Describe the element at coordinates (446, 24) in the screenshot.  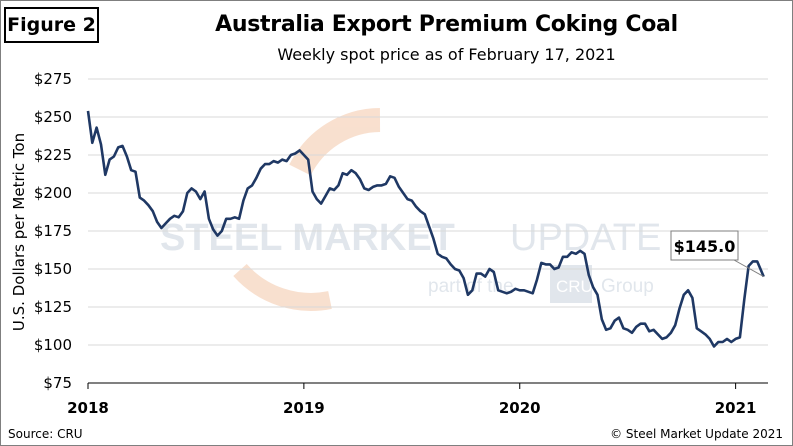
I see `chart-title: Australia Export Premium Coking Coal` at that location.